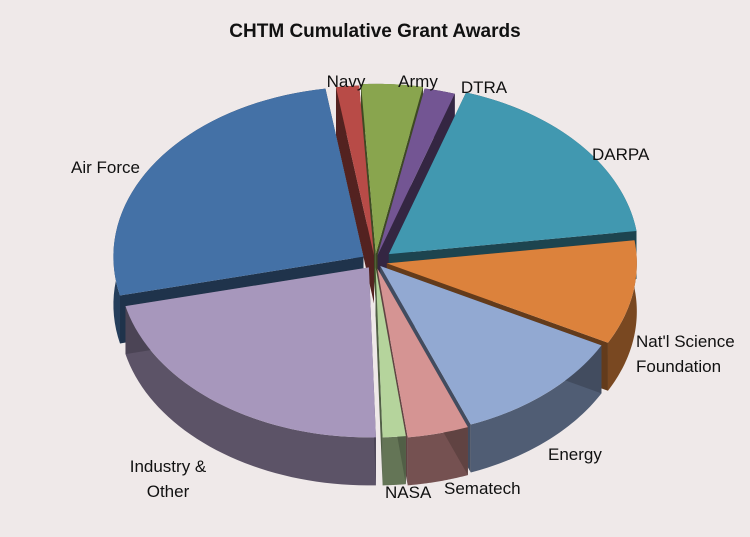  What do you see at coordinates (482, 488) in the screenshot?
I see `pie-label-sematech: Sematech` at bounding box center [482, 488].